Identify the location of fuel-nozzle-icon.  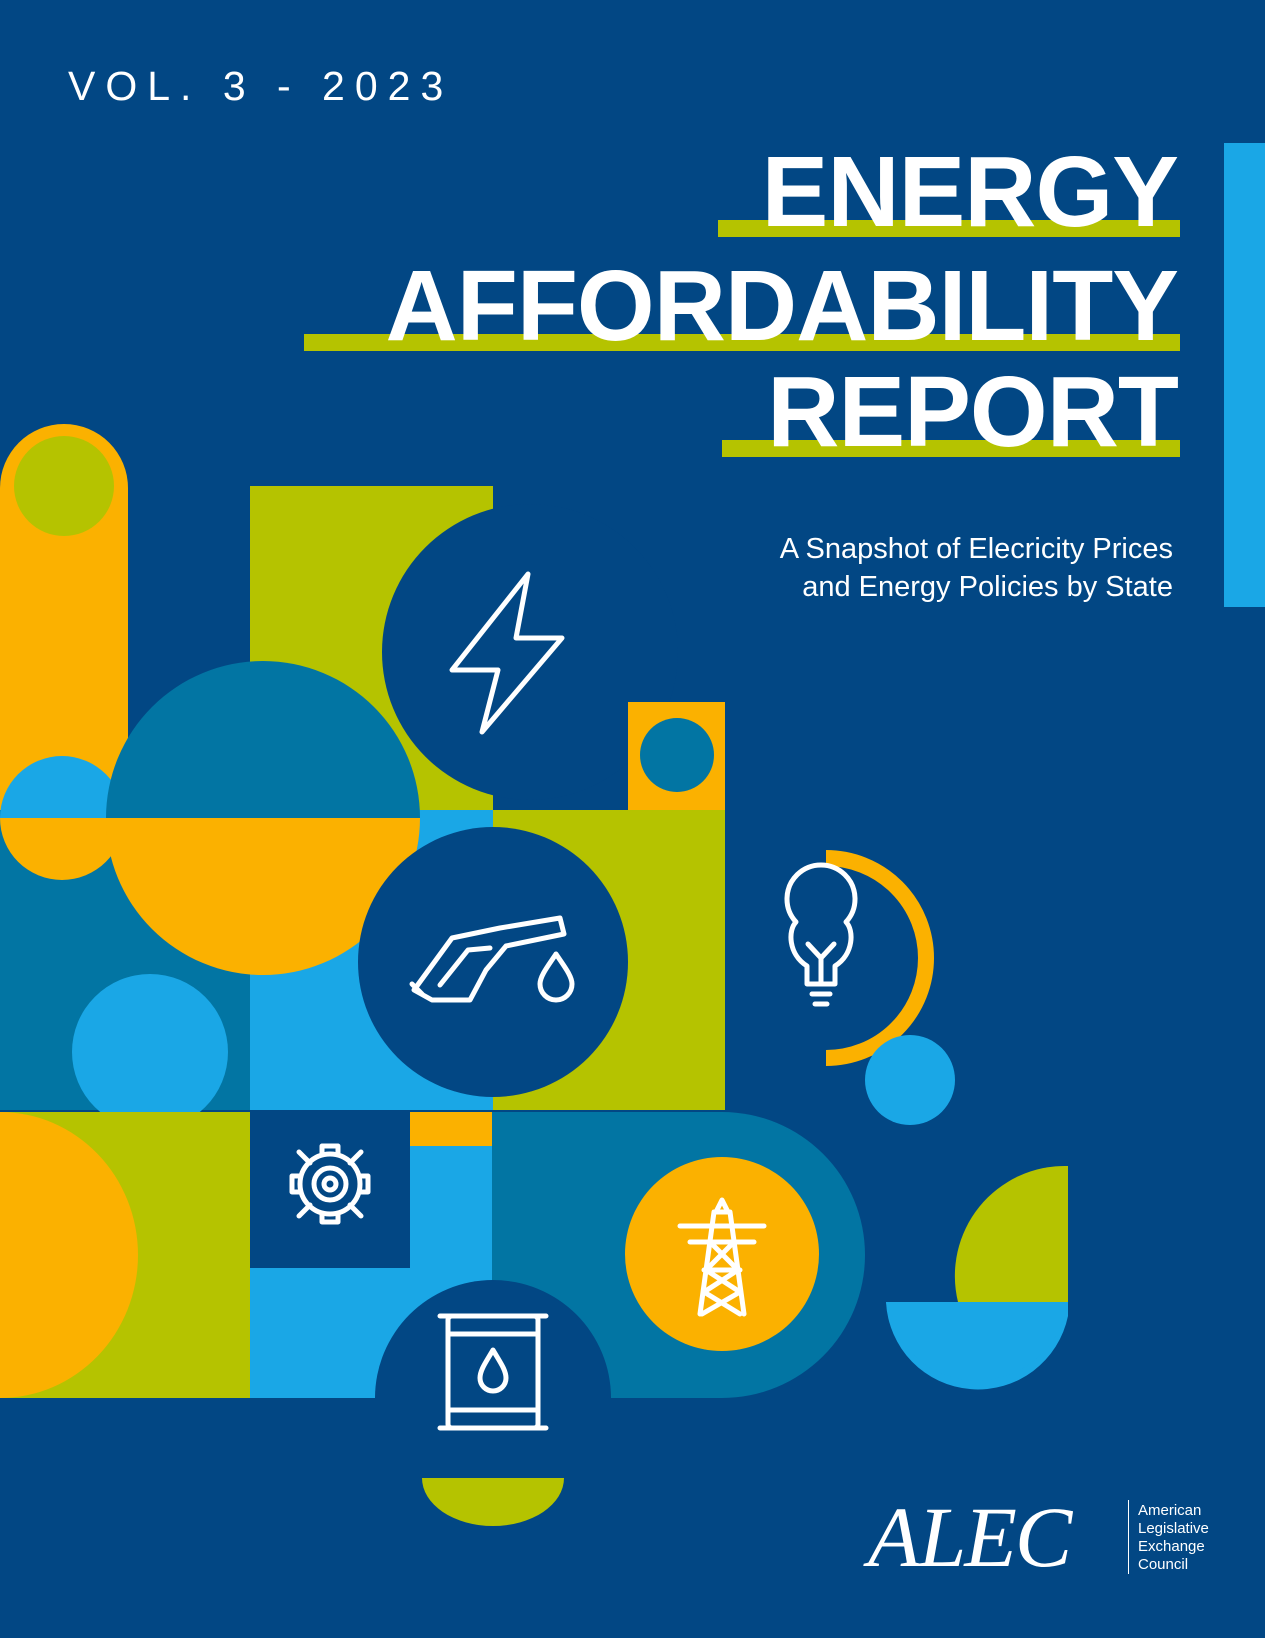
(488, 959).